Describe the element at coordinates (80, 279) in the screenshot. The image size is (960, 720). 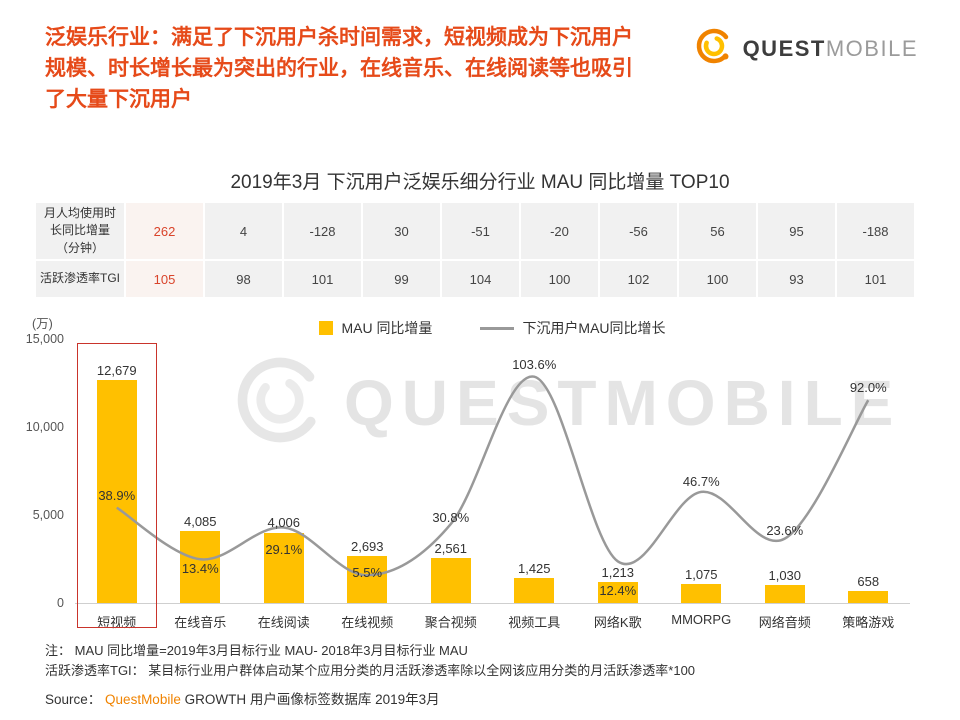
I see `table-row-label: 活跃渗透率TGI` at that location.